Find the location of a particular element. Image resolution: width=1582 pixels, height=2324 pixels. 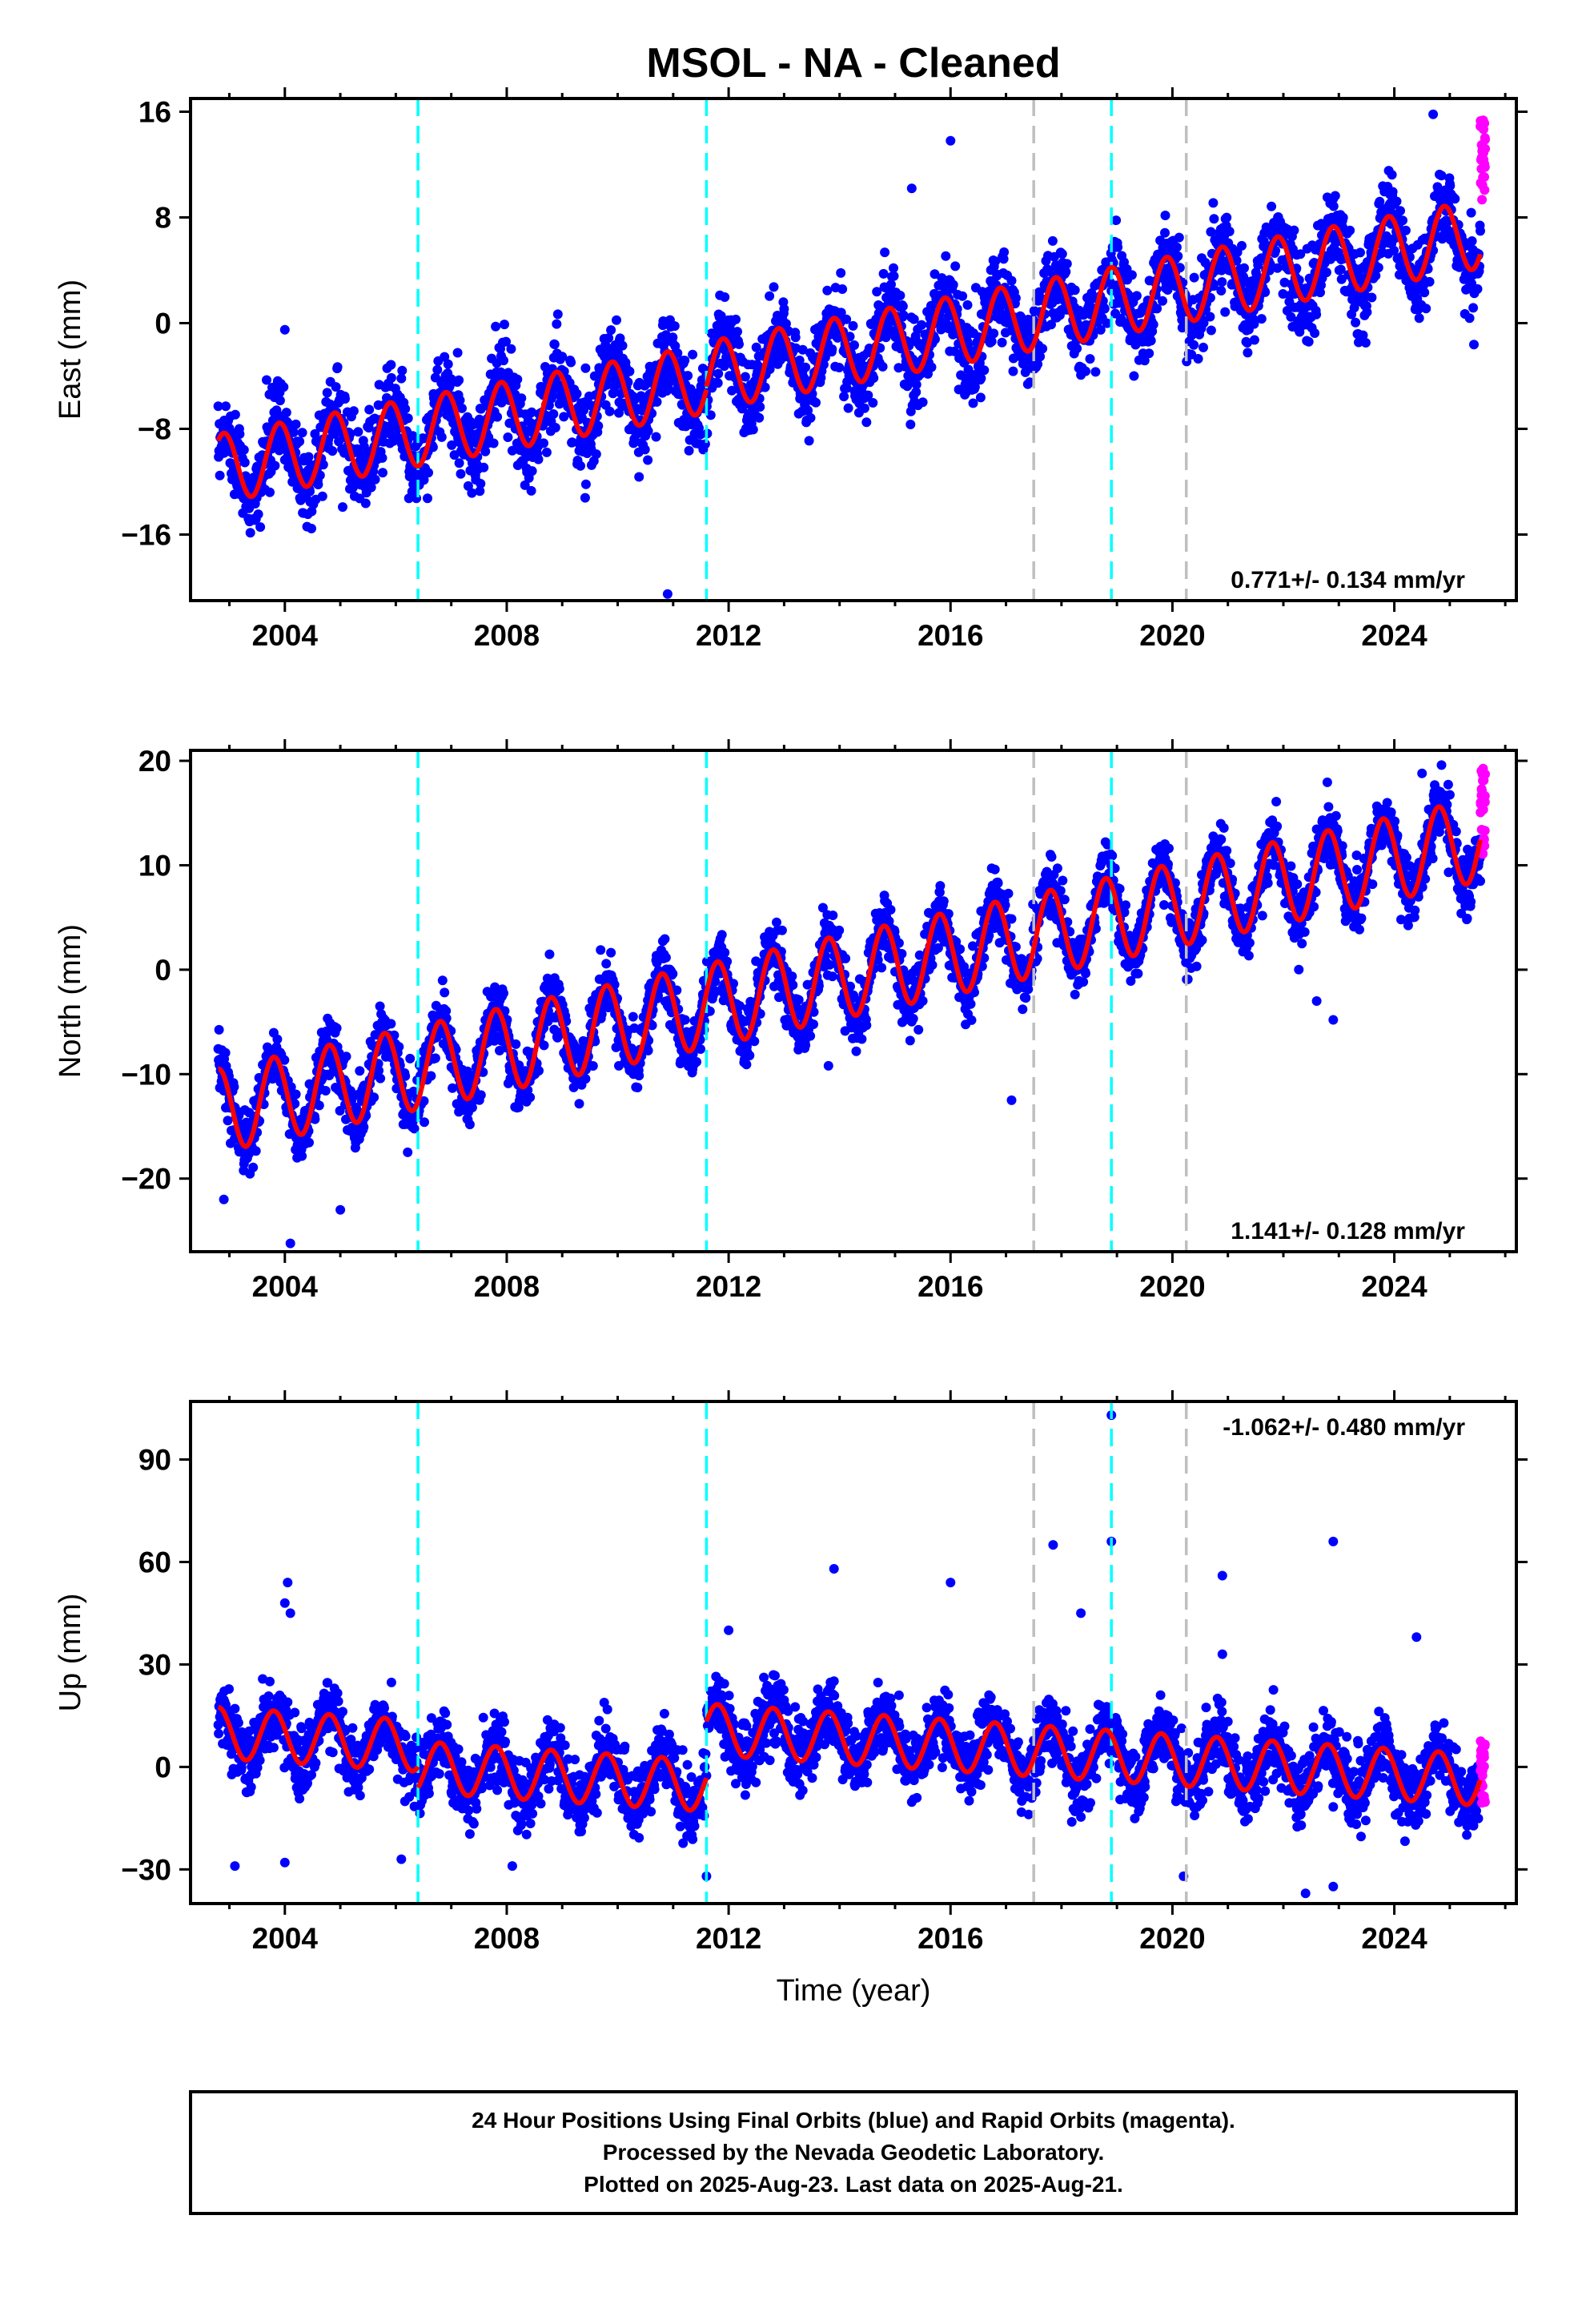

x-tick-label: 2012 is located at coordinates (728, 635).